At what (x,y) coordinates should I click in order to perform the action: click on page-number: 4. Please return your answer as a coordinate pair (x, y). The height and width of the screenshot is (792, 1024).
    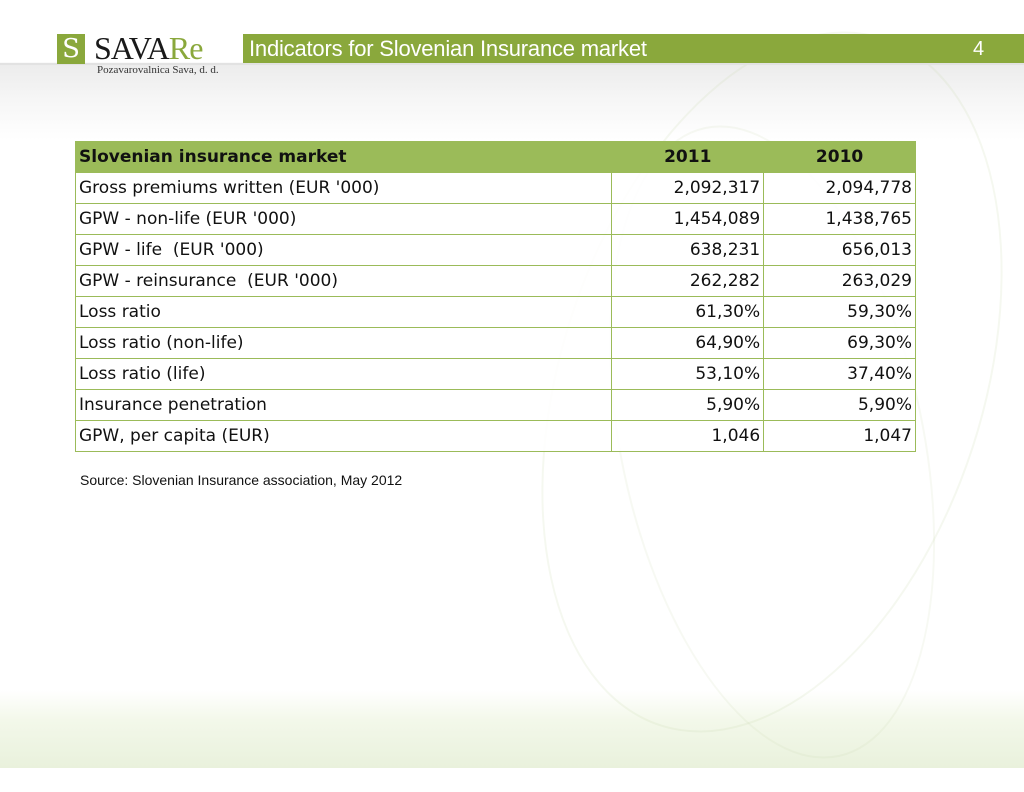
    Looking at the image, I should click on (979, 49).